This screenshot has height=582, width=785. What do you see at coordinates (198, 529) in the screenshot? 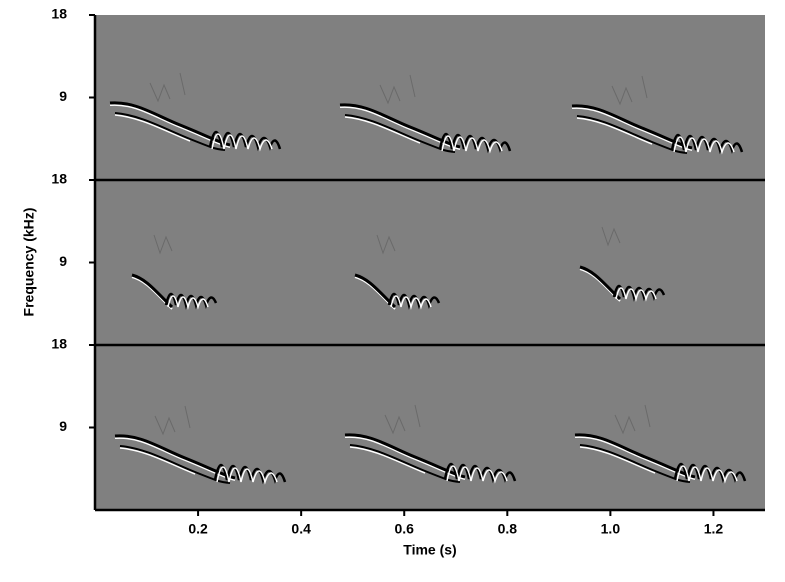
I see `x-tick-label: 0.2` at bounding box center [198, 529].